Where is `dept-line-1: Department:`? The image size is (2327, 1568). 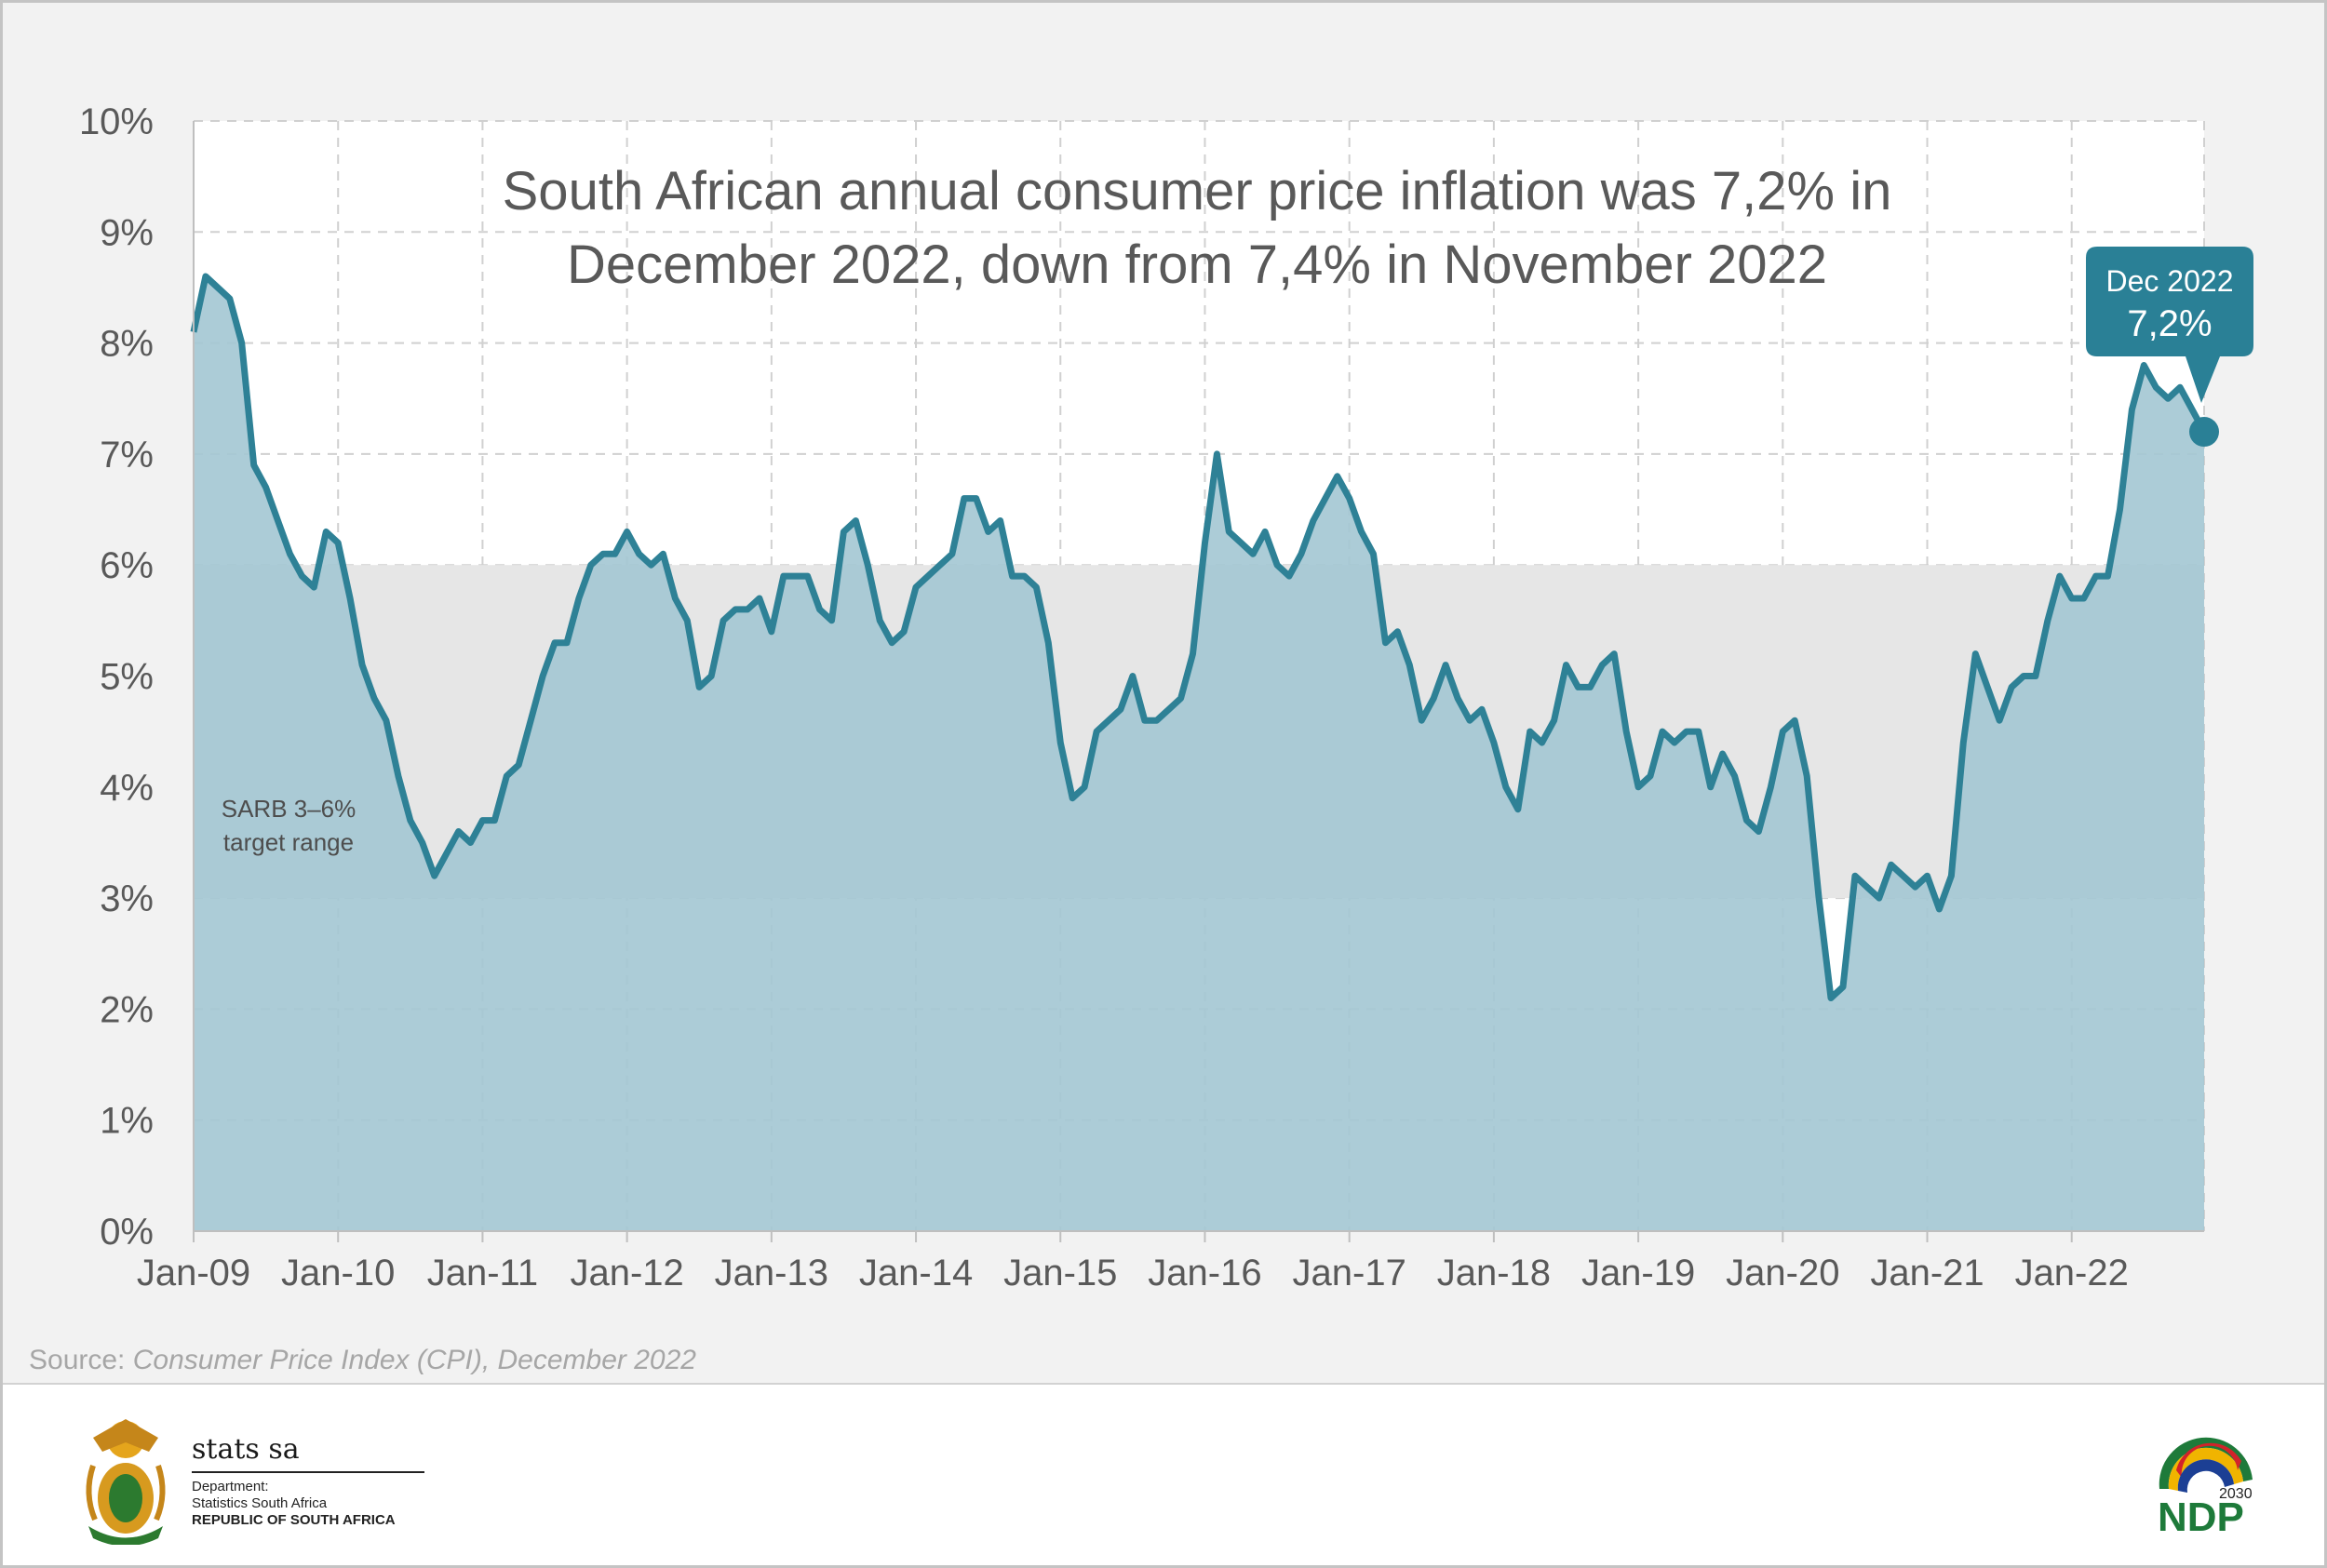 dept-line-1: Department: is located at coordinates (230, 1486).